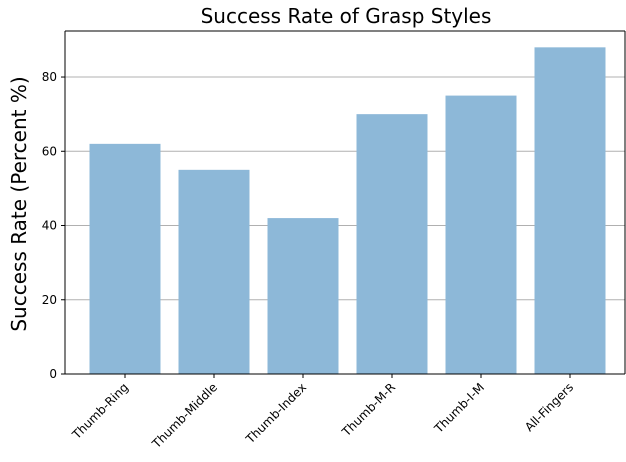  What do you see at coordinates (369, 410) in the screenshot?
I see `x-tick-label: Thumb-M-R` at bounding box center [369, 410].